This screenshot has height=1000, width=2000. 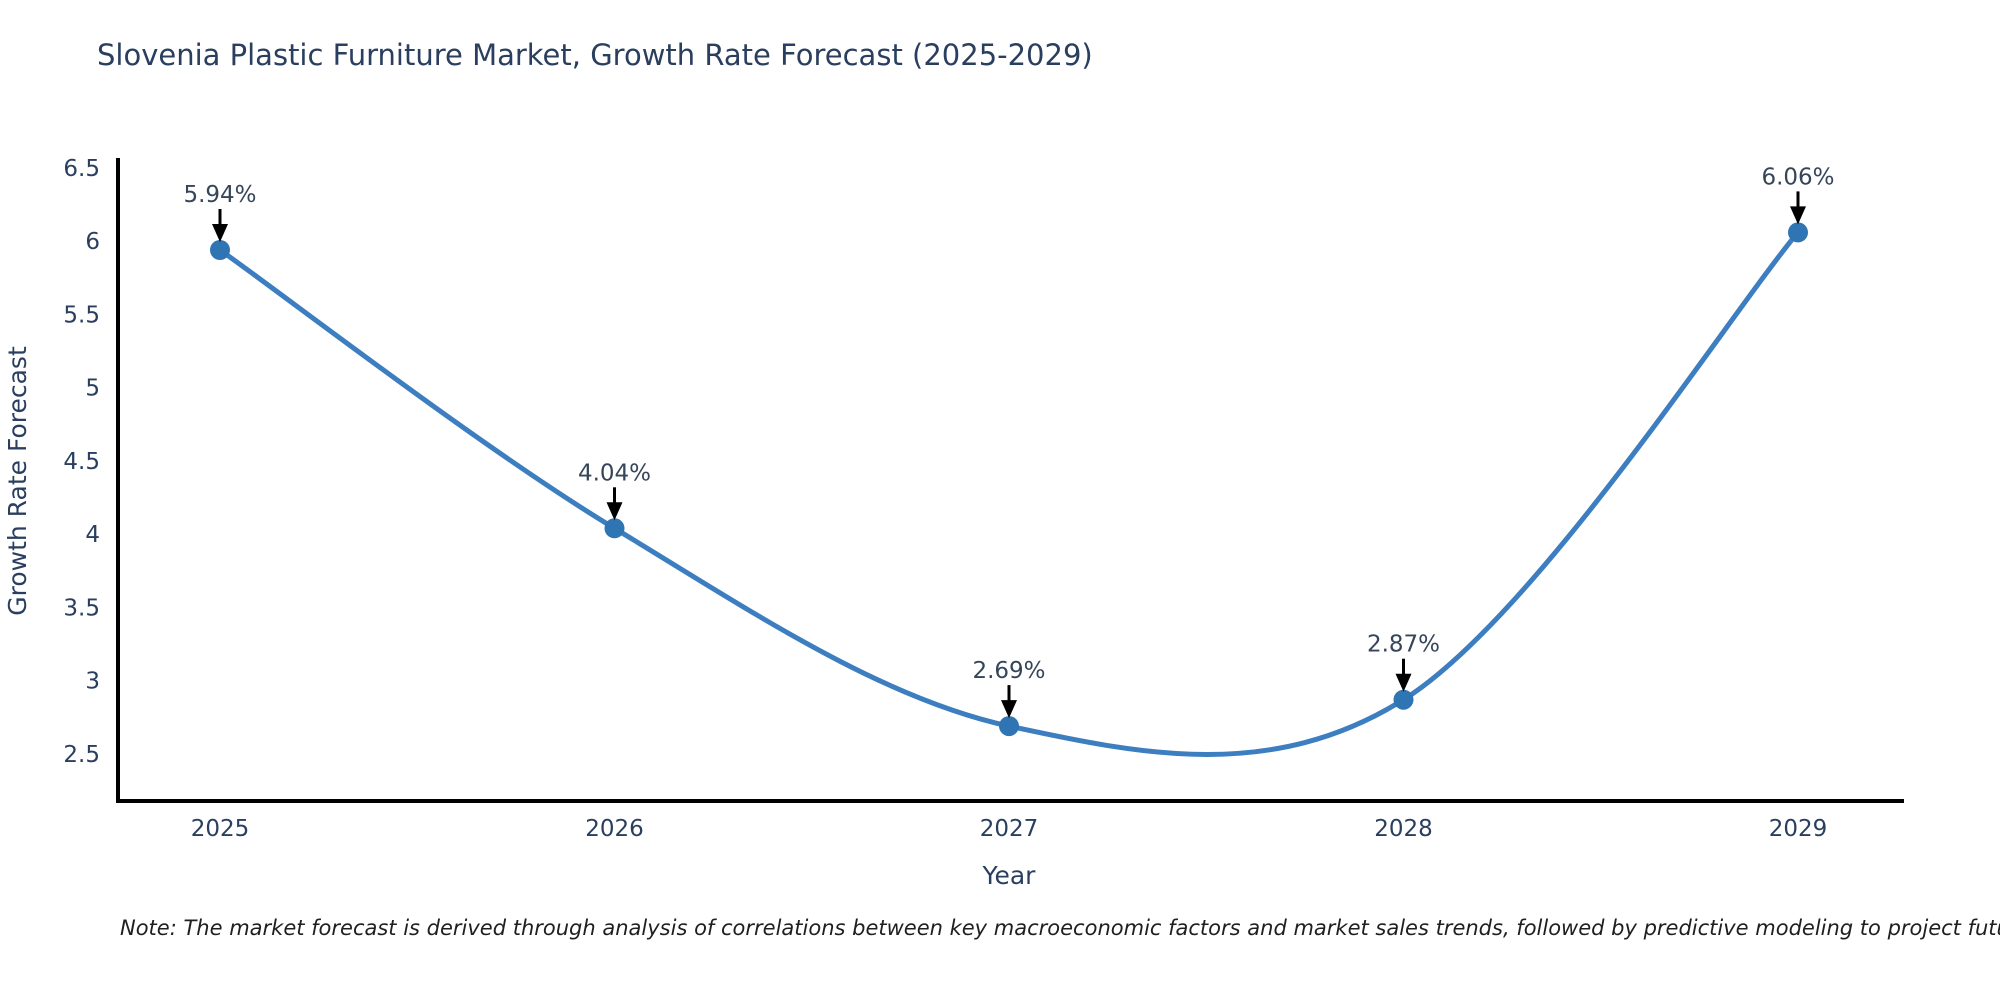 I want to click on x-axis-title: Year, so click(x=1009, y=875).